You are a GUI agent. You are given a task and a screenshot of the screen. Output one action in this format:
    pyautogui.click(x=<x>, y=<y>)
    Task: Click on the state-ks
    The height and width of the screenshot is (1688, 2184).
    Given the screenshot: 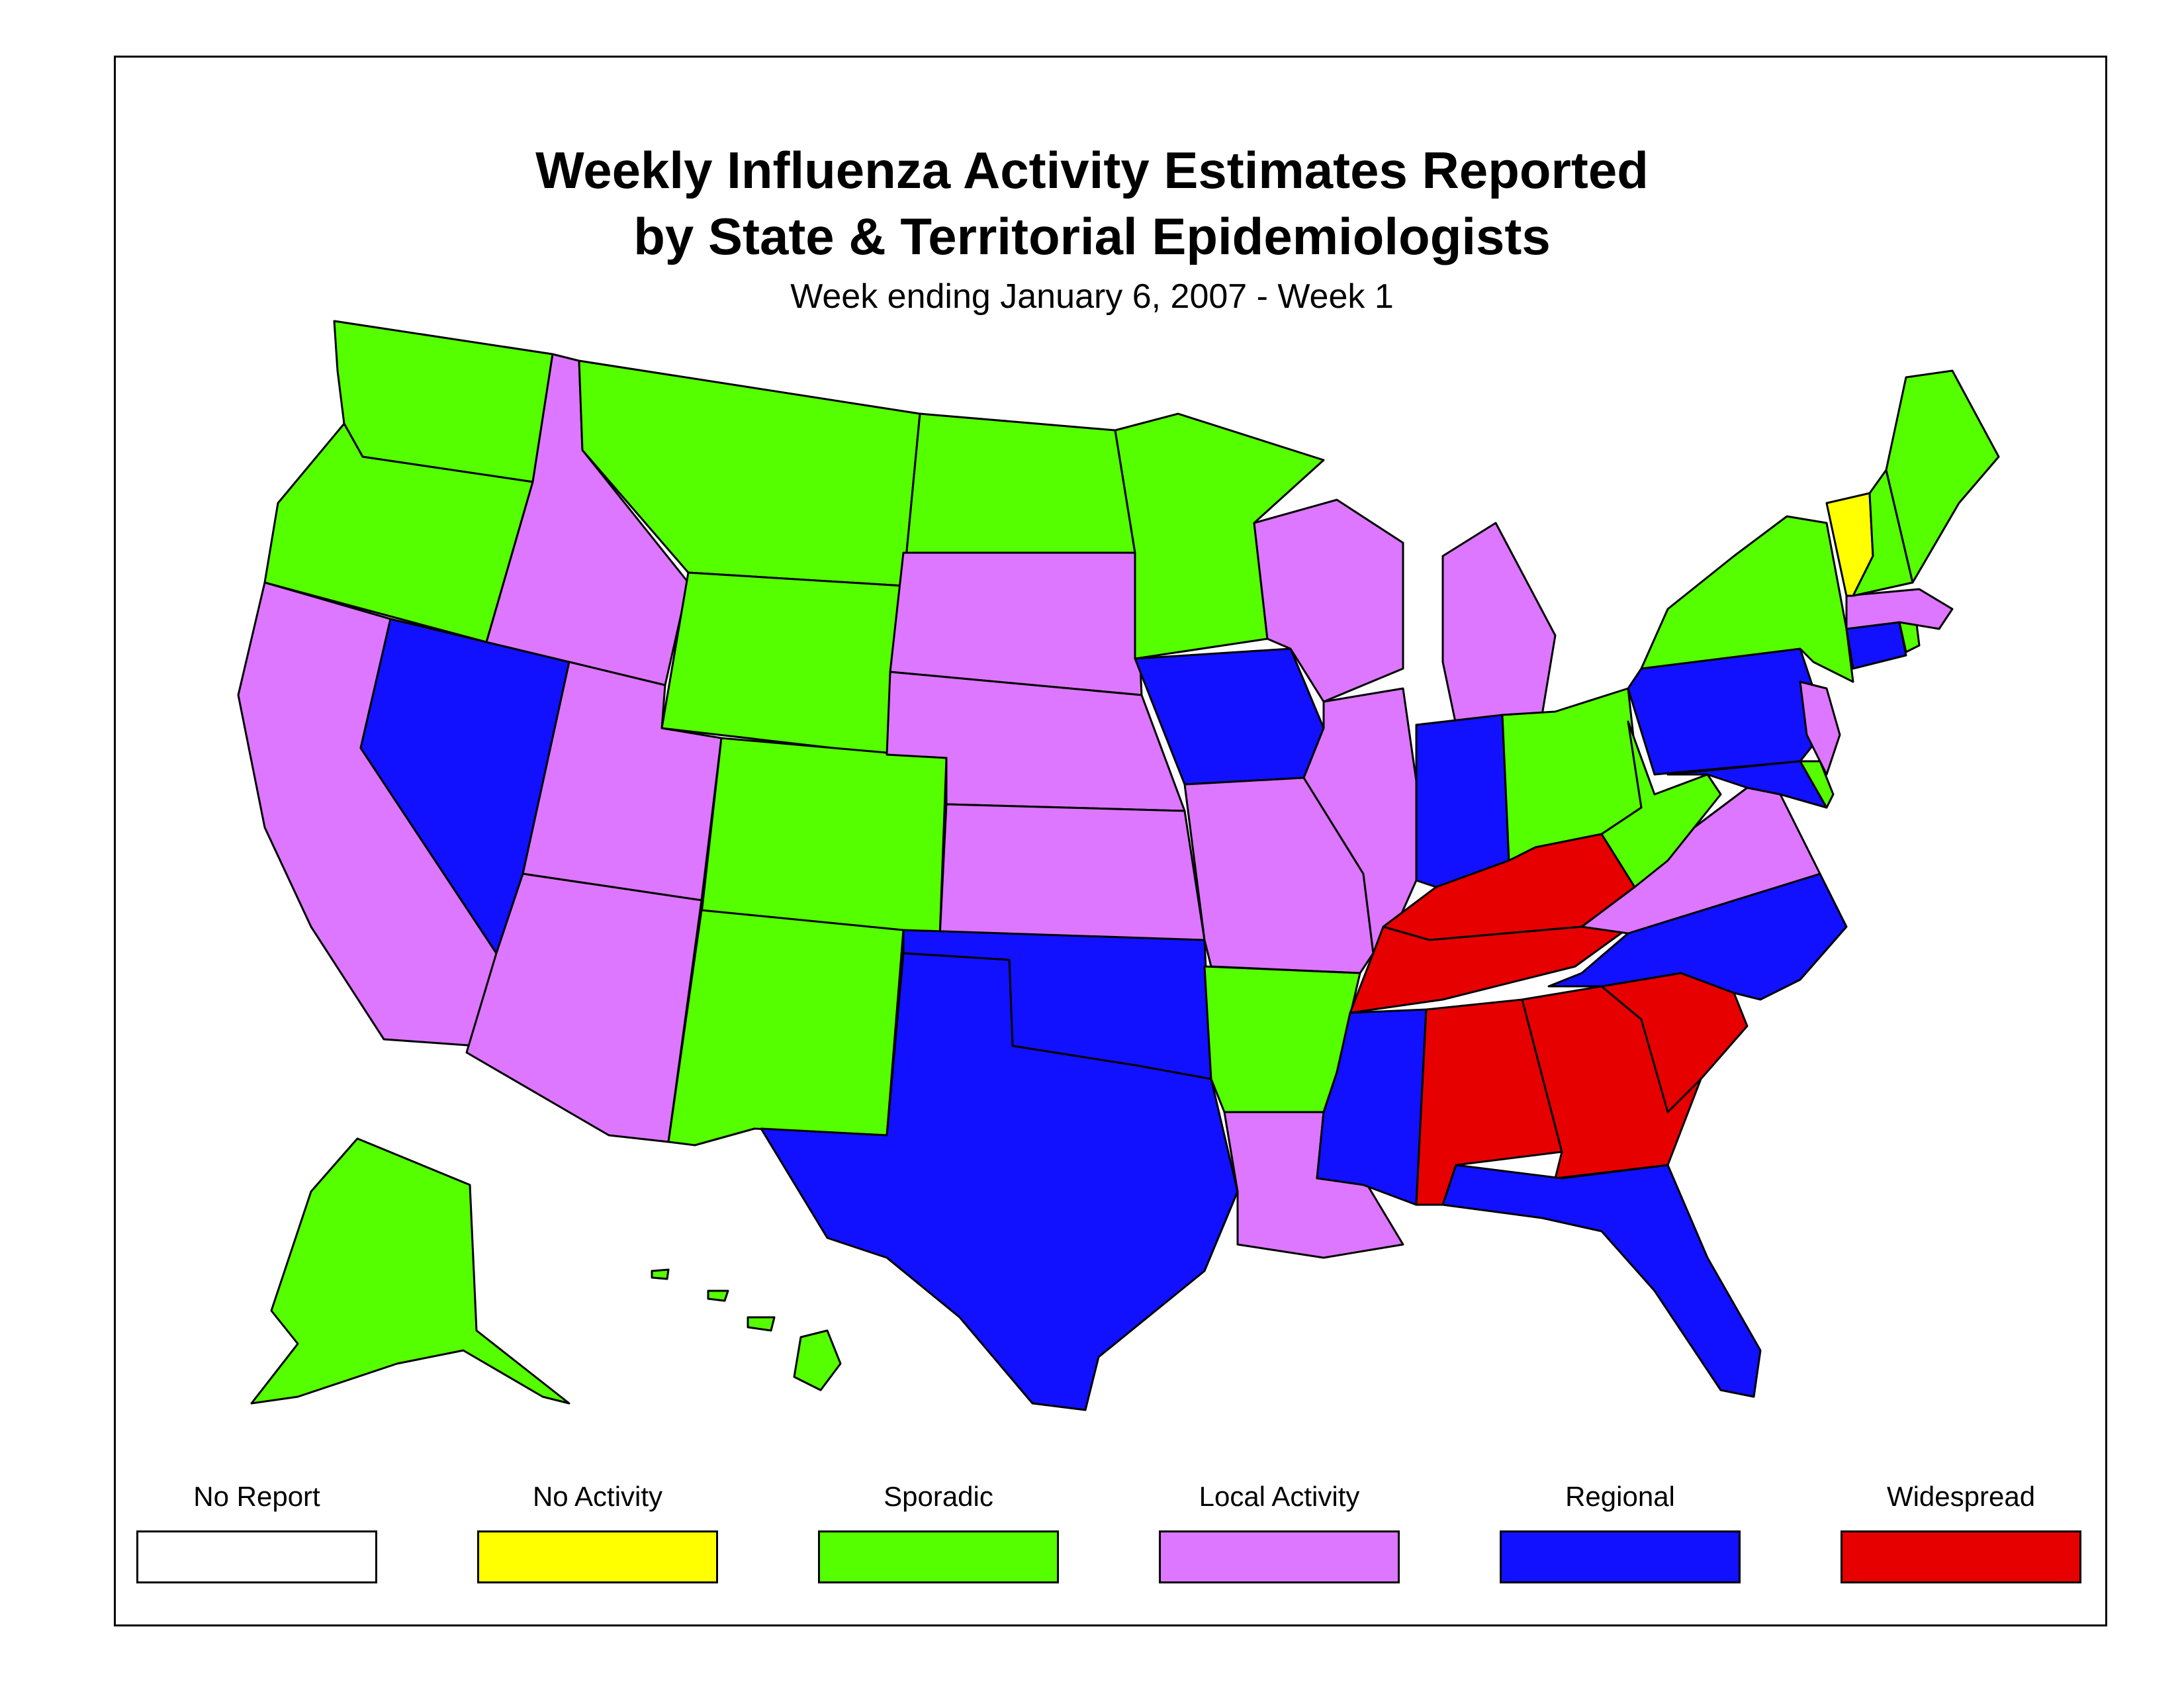 What is the action you would take?
    pyautogui.click(x=1072, y=872)
    